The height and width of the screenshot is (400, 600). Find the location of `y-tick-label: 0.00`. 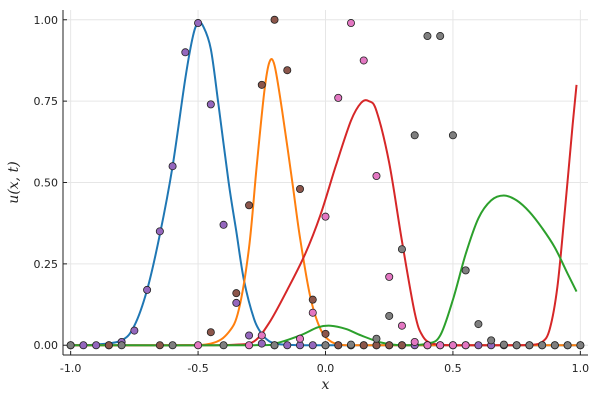

y-tick-label: 0.00 is located at coordinates (46, 345).